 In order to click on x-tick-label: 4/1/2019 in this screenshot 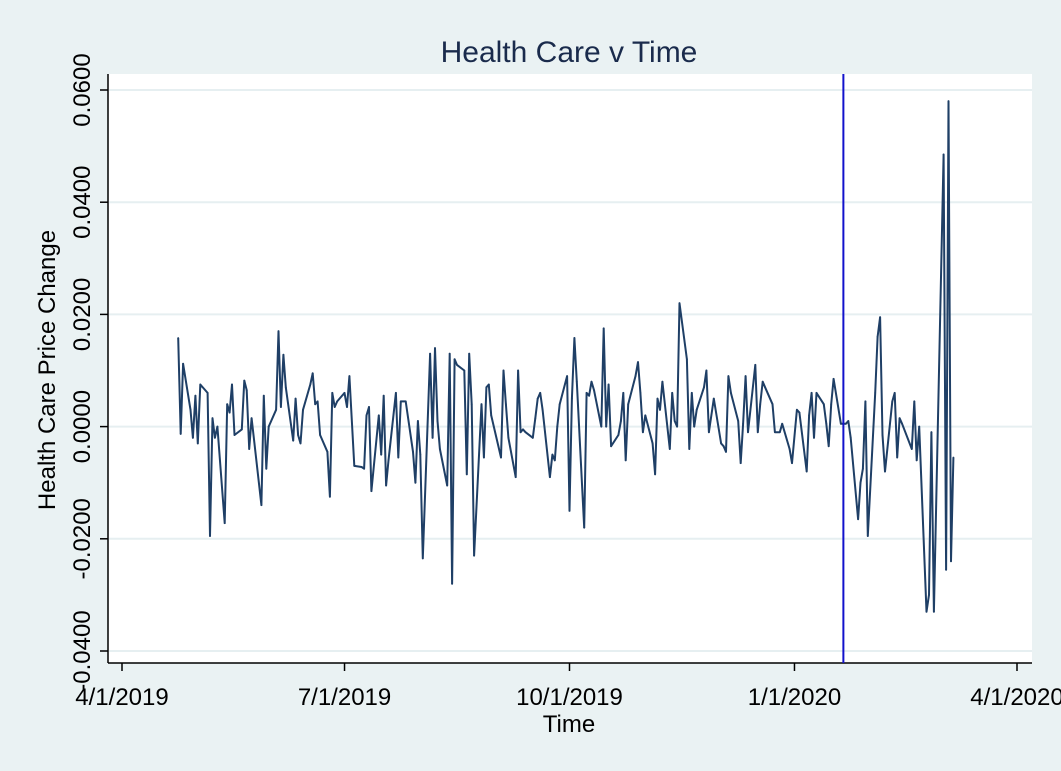, I will do `click(121, 697)`.